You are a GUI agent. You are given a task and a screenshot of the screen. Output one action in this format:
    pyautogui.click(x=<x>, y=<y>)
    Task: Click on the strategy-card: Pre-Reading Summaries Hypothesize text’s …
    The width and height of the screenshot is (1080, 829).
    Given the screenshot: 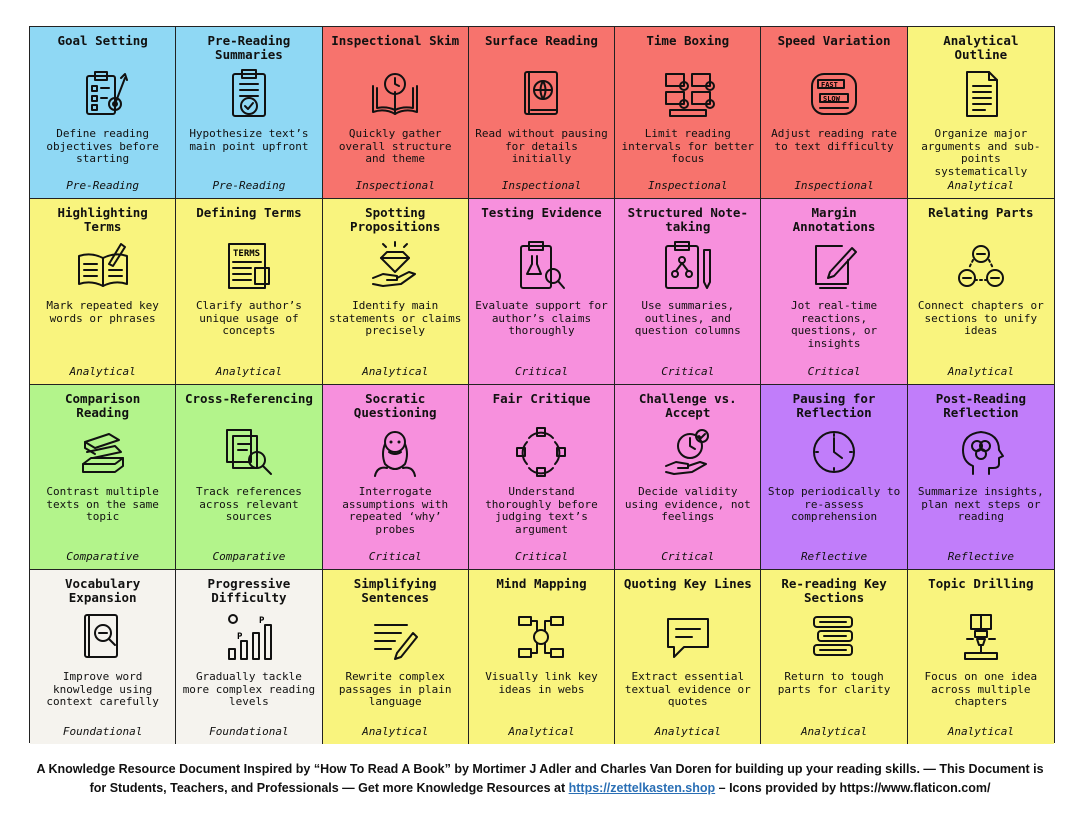 What is the action you would take?
    pyautogui.click(x=249, y=113)
    